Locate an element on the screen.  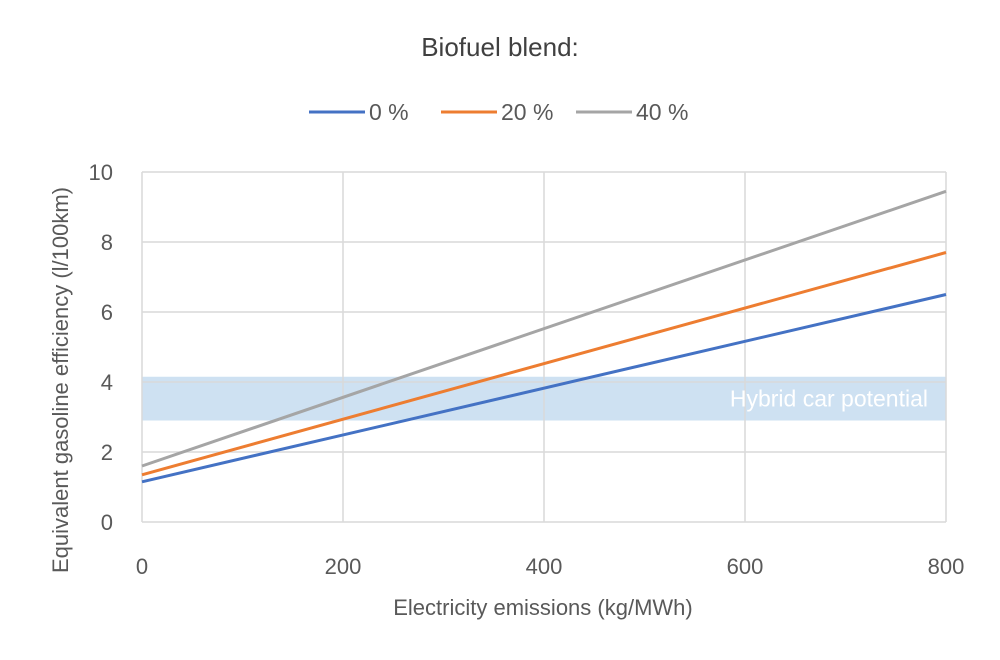
band-label-group: Hybrid car potential is located at coordinates (829, 399).